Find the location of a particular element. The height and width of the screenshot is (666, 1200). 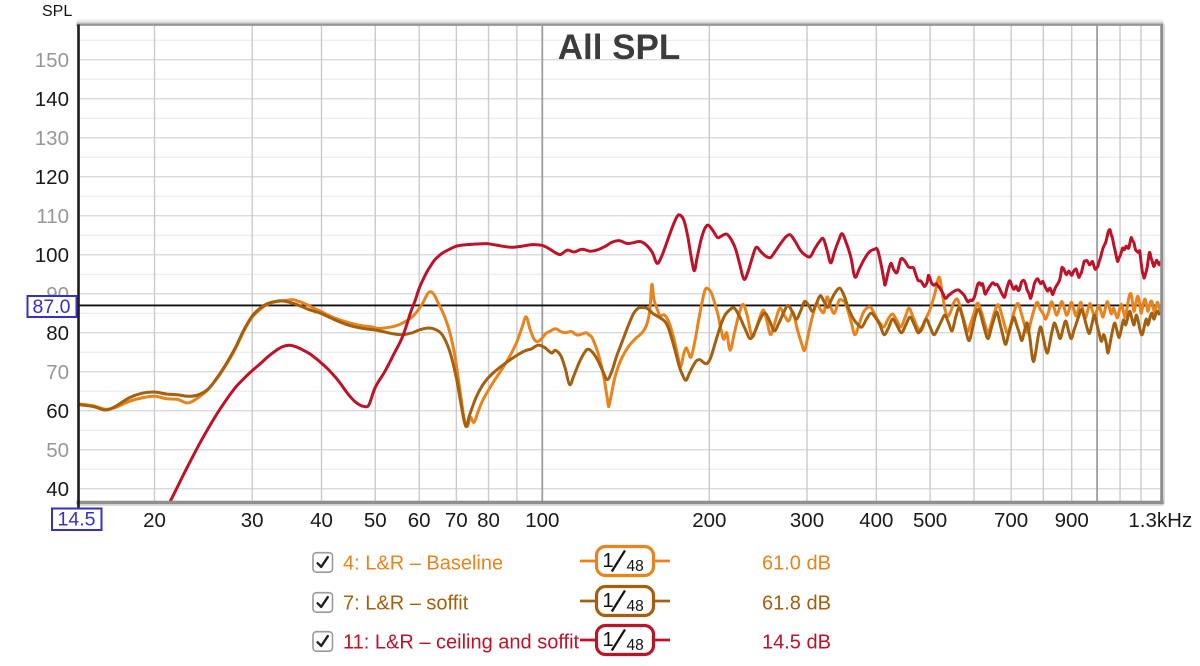

svg-text: 200 is located at coordinates (709, 520).